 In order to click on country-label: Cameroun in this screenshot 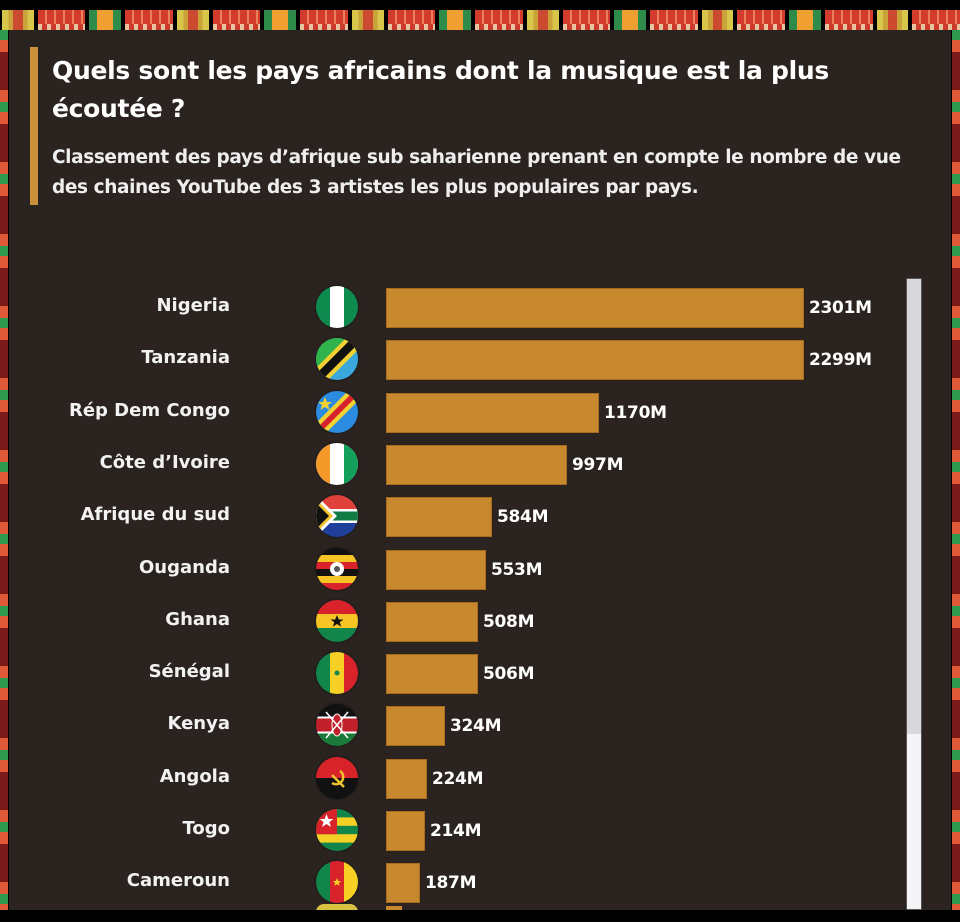, I will do `click(178, 881)`.